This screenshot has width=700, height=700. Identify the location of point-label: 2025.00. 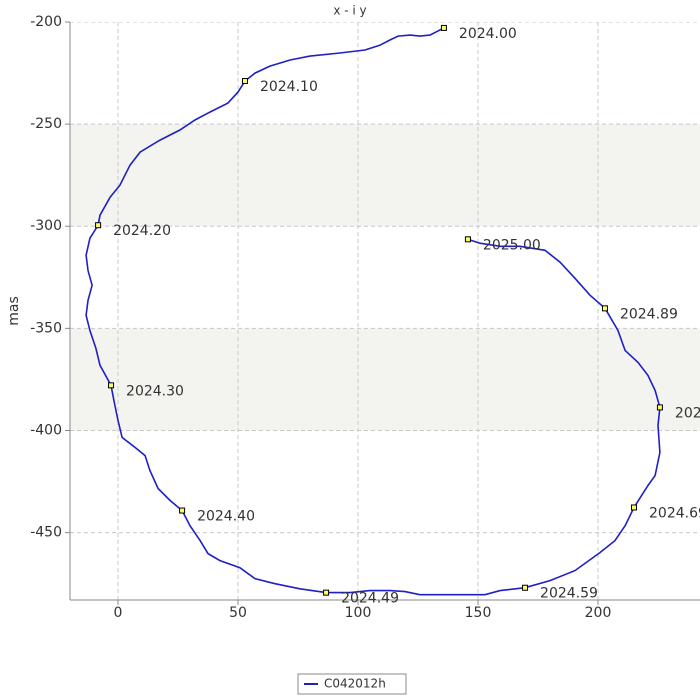
(512, 245).